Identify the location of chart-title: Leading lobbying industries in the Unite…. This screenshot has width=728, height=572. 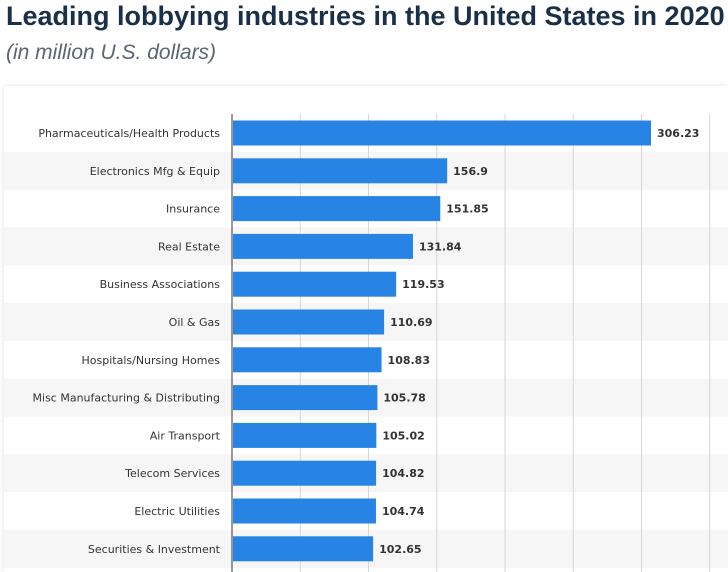
(365, 16).